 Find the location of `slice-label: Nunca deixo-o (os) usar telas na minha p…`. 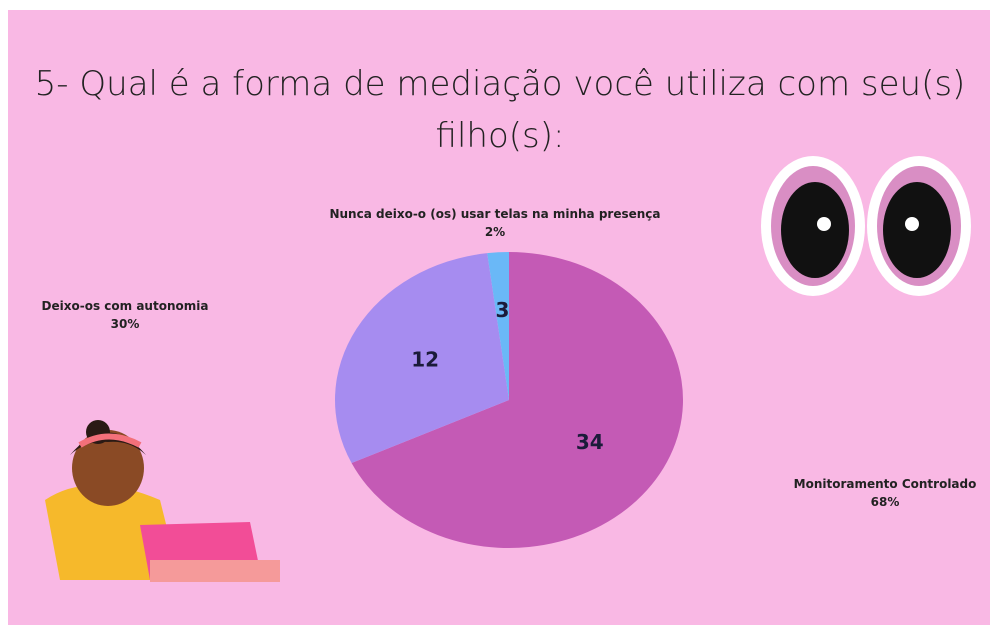

slice-label: Nunca deixo-o (os) usar telas na minha p… is located at coordinates (494, 214).